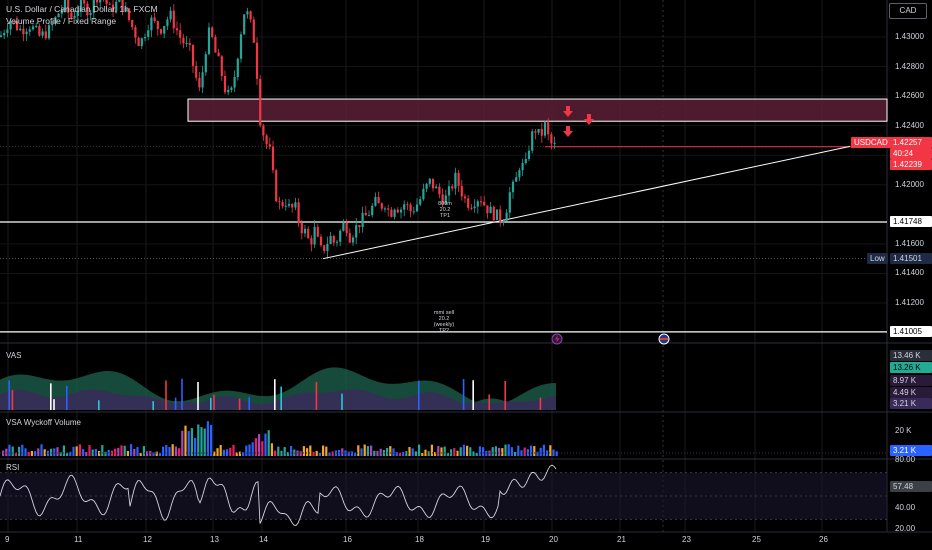 This screenshot has width=932, height=550. What do you see at coordinates (444, 325) in the screenshot?
I see `tp2-line-2: (weekly)` at bounding box center [444, 325].